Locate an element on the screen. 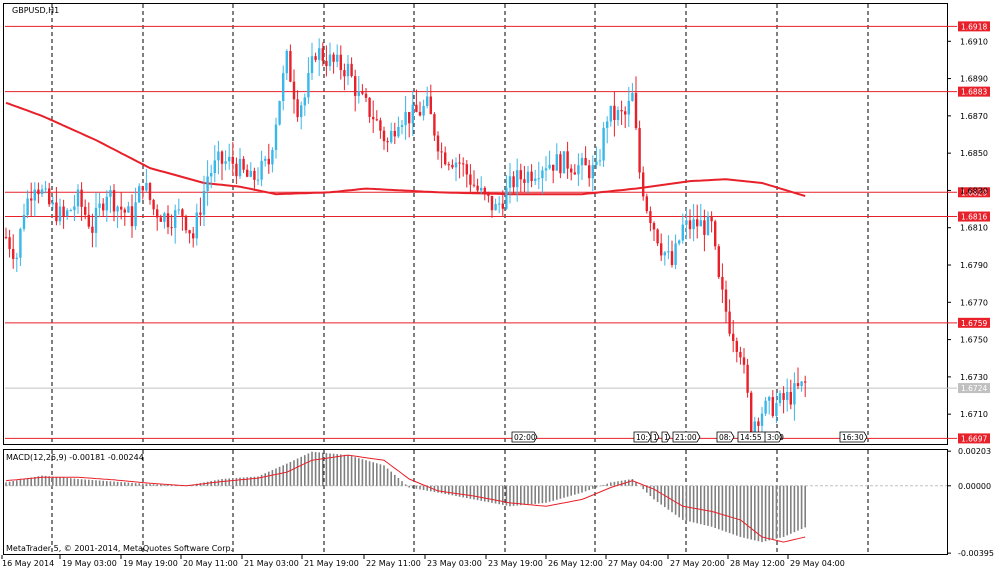 This screenshot has height=574, width=1000. ma-path is located at coordinates (405, 149).